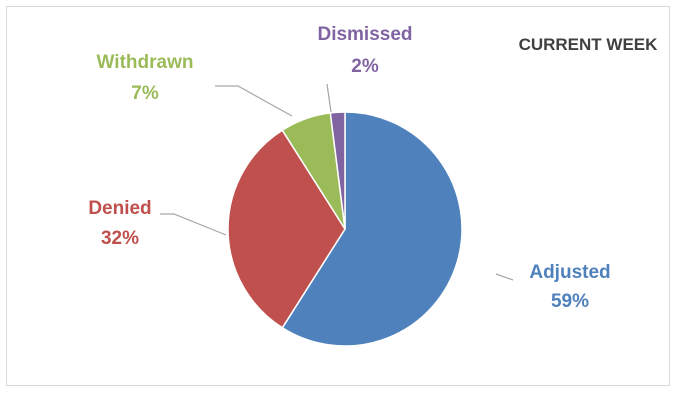  What do you see at coordinates (120, 238) in the screenshot?
I see `data-label-percent-denied: 32%` at bounding box center [120, 238].